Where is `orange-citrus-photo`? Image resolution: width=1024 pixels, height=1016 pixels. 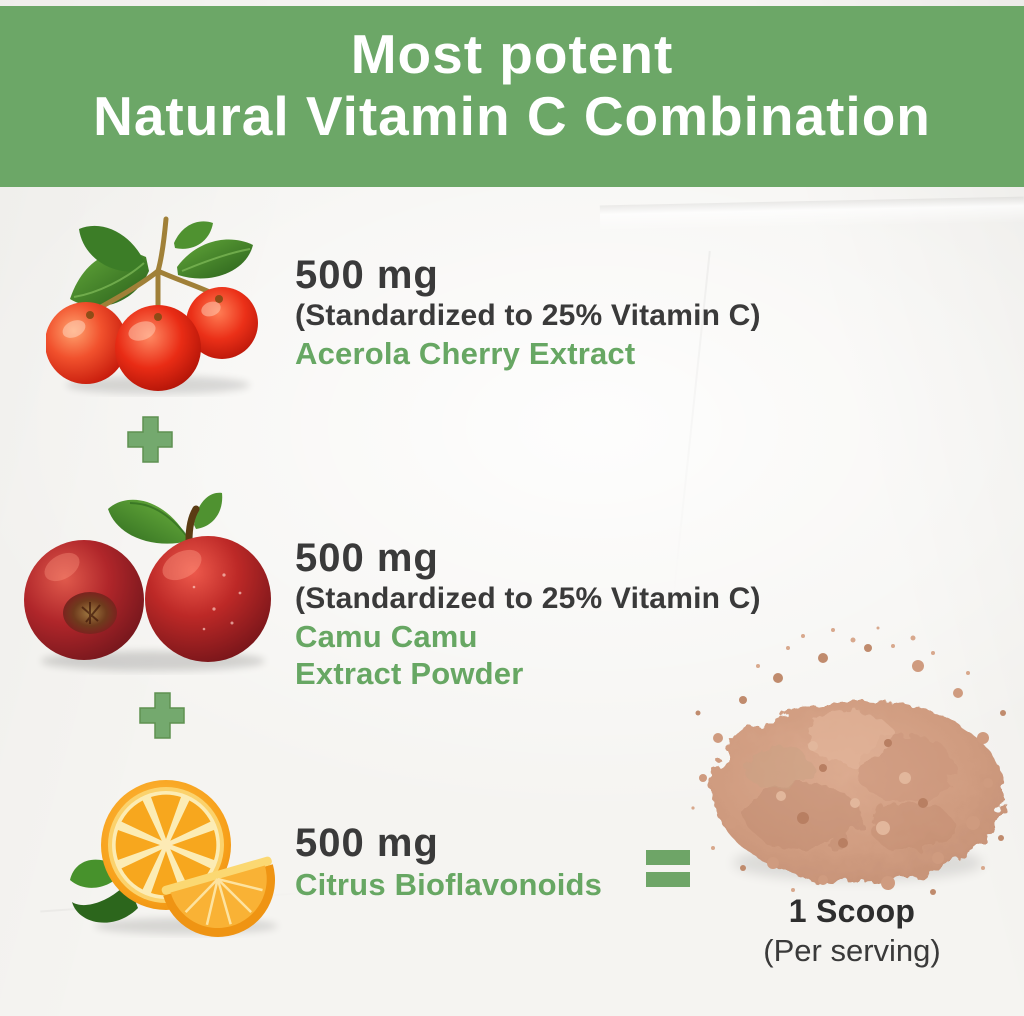
orange-citrus-photo is located at coordinates (175, 855).